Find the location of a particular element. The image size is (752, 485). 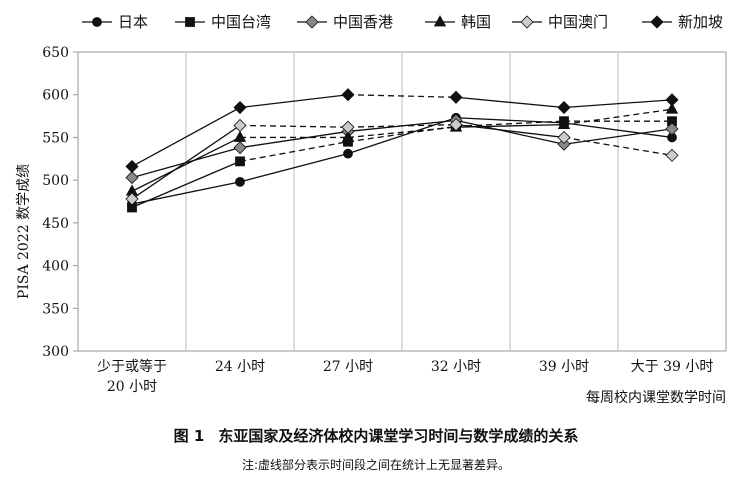

legend-label: 中国香港 is located at coordinates (363, 22).